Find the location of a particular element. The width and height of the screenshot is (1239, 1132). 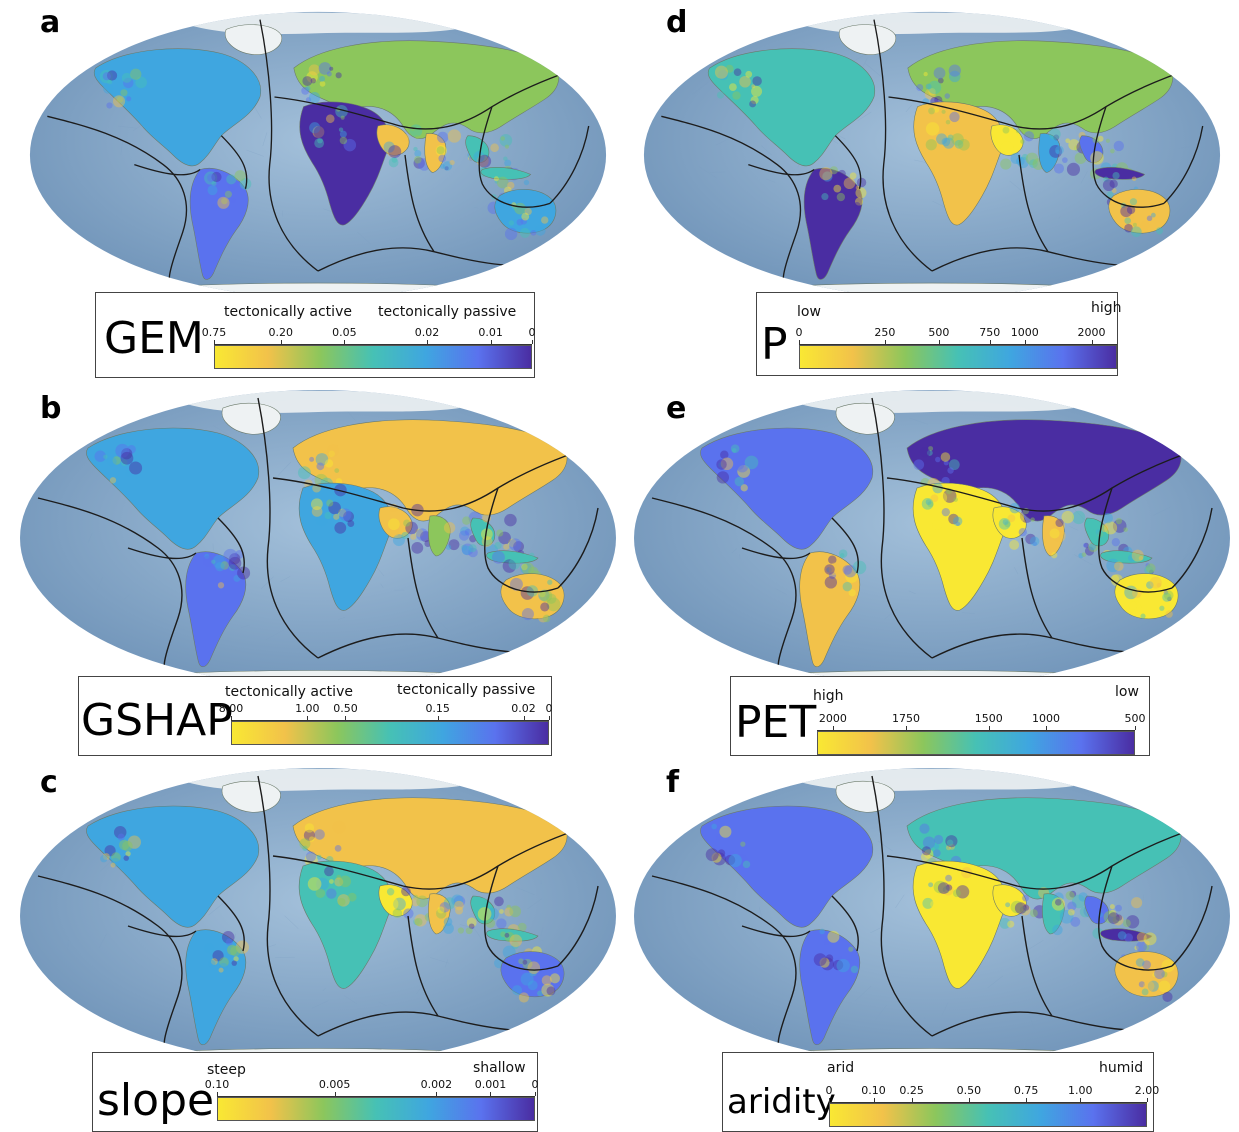

colorbar-tick-label: 250 is located at coordinates (885, 332).